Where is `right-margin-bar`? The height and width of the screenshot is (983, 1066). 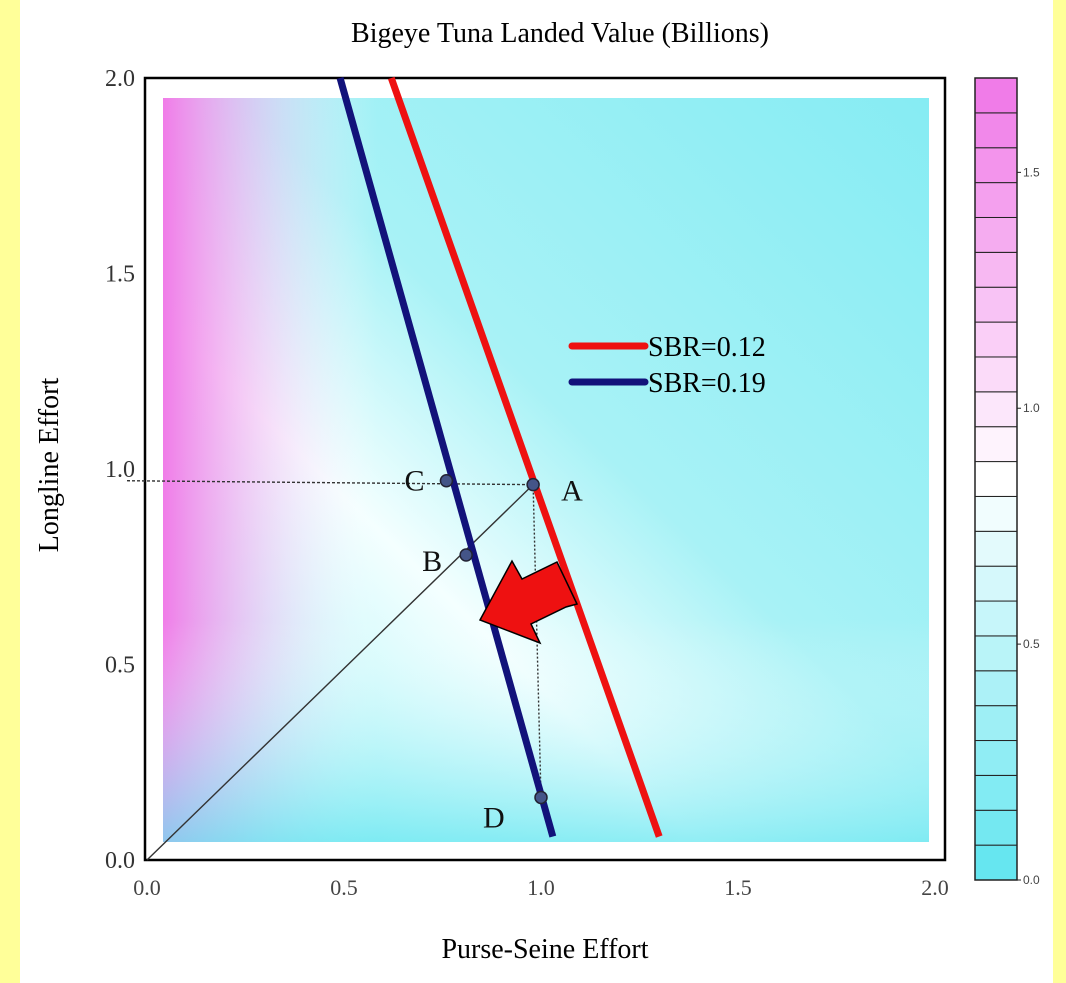 right-margin-bar is located at coordinates (1059, 491).